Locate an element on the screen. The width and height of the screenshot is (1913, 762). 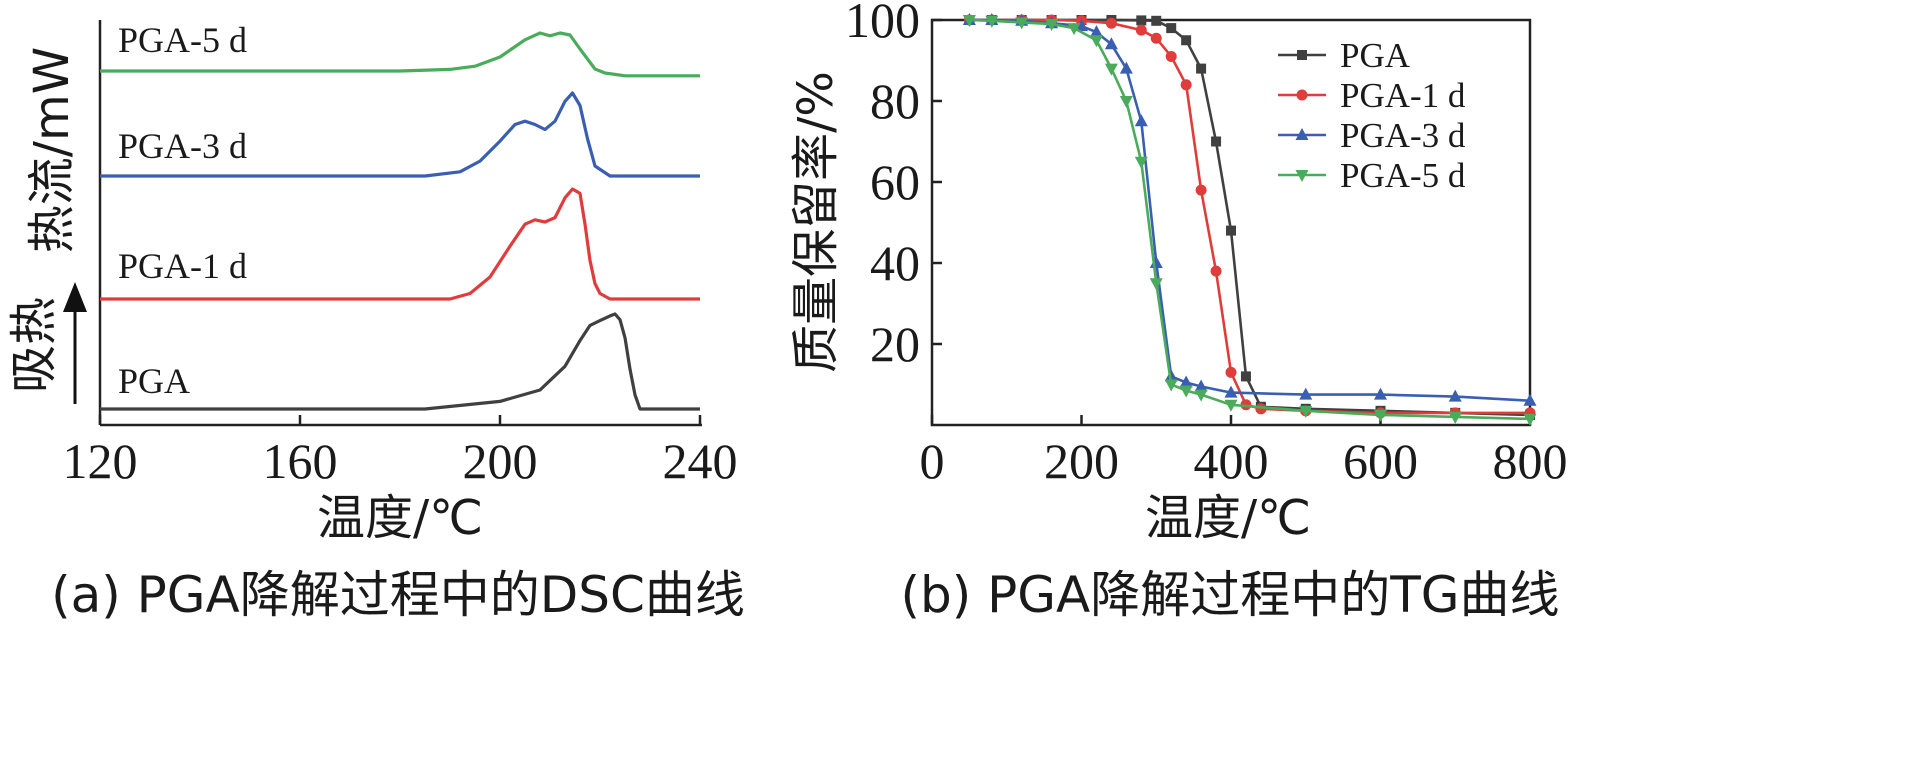
dsc-caption: (a) PGA降解过程中的DSC曲线 is located at coordinates (398, 595).